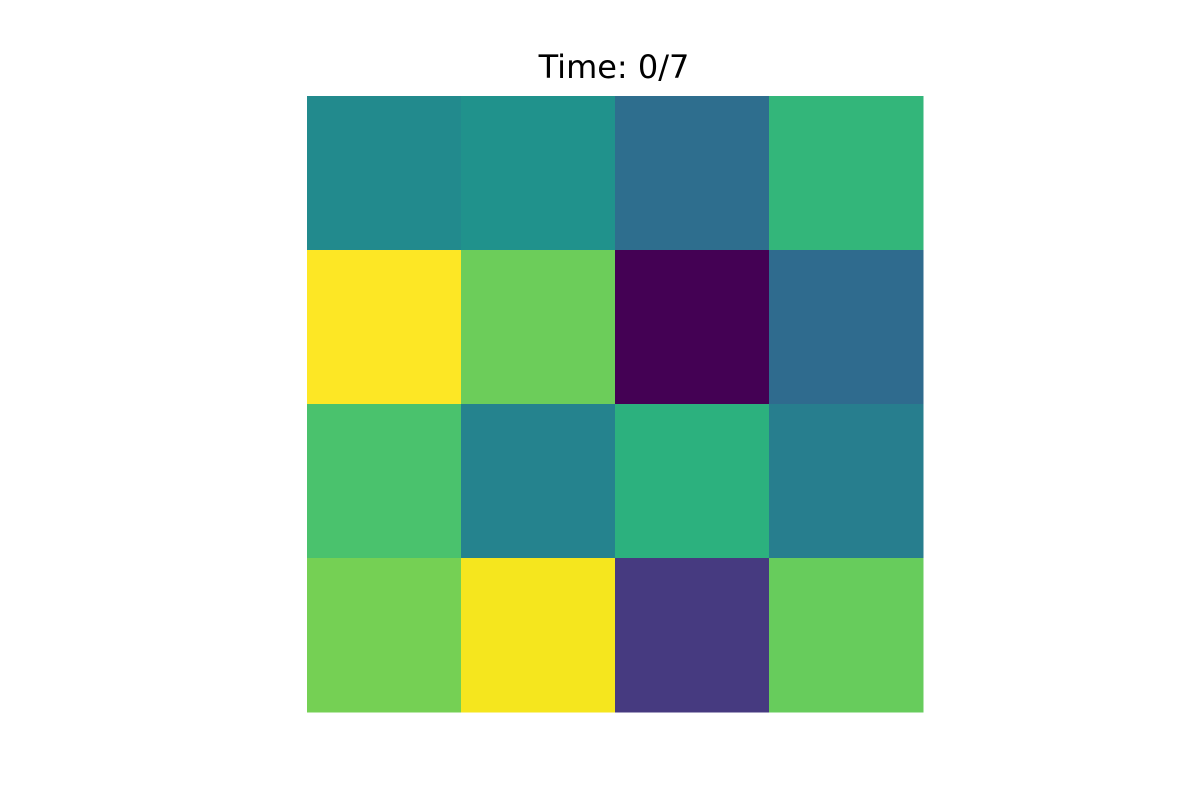  Describe the element at coordinates (538, 173) in the screenshot. I see `heatmap-cell-r0-c1` at that location.